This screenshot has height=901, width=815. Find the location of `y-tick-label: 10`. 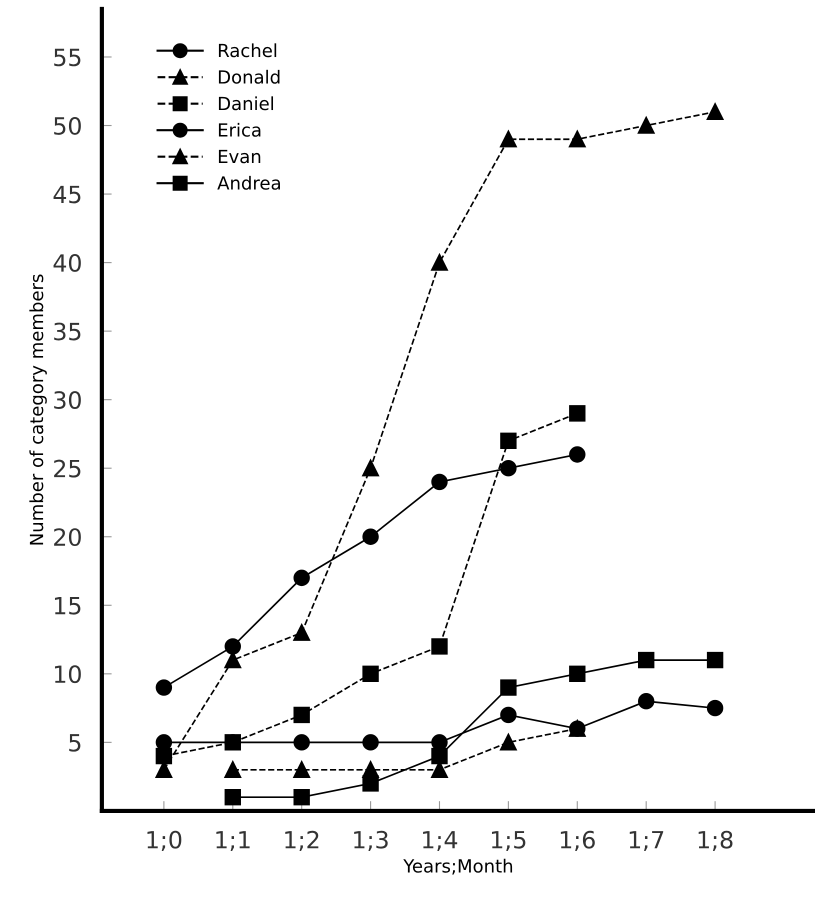

y-tick-label: 10 is located at coordinates (67, 674).